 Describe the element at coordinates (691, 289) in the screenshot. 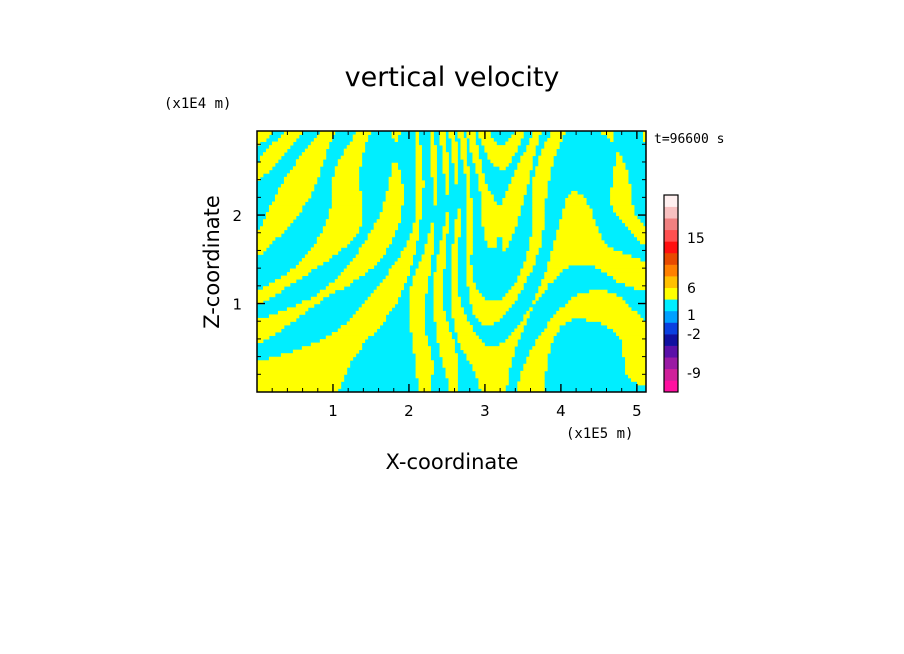

I see `colorbar-label: 6` at that location.